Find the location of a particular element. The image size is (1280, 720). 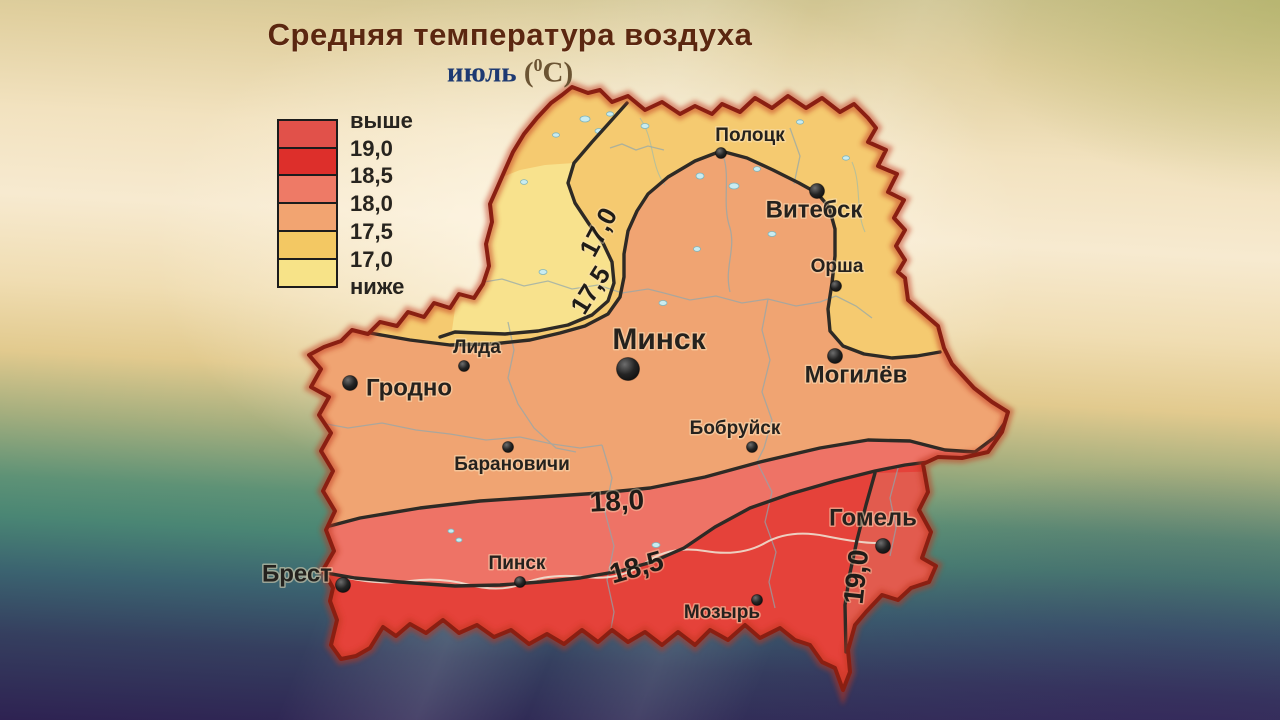

city-Витебск: Витебск is located at coordinates (814, 204).